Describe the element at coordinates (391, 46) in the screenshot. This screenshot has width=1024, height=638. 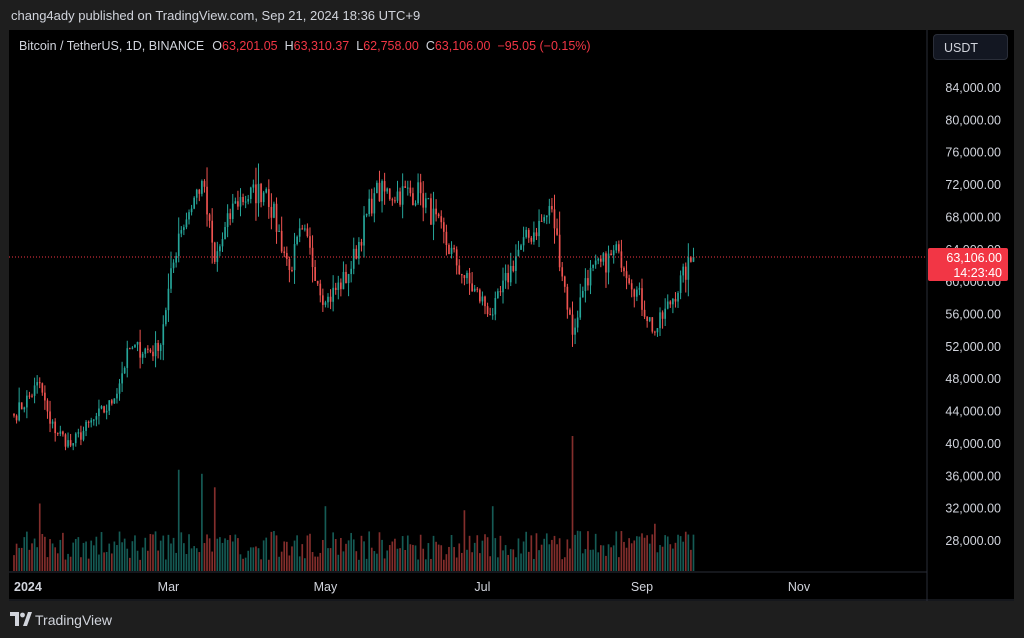
I see `low-value: 62,758.00` at that location.